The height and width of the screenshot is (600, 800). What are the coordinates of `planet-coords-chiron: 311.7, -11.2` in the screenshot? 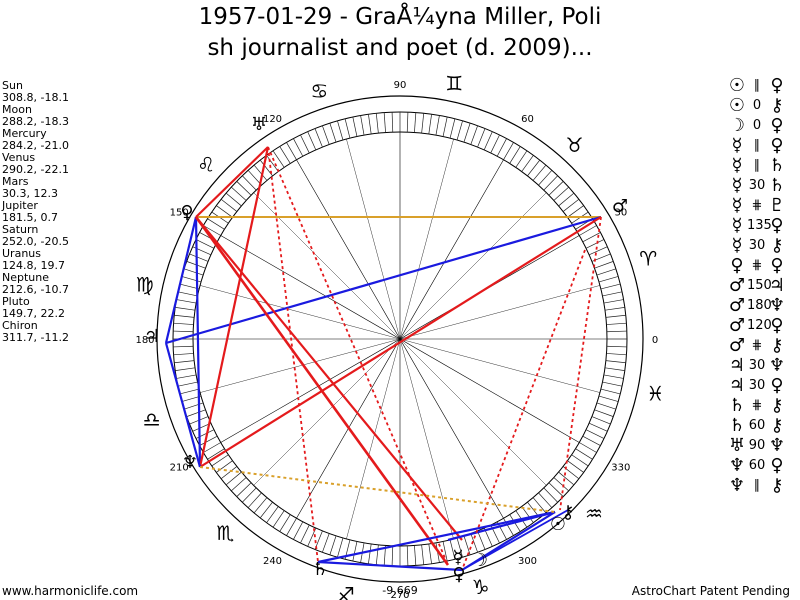 It's located at (35, 337).